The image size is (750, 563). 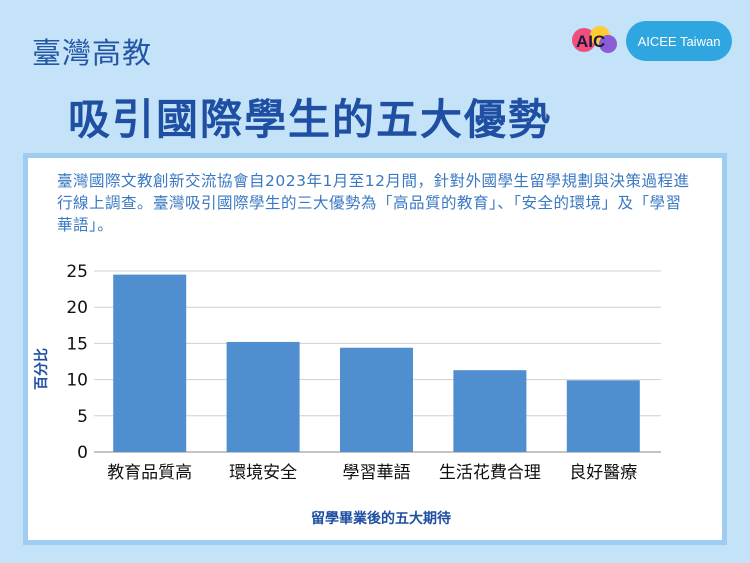 What do you see at coordinates (310, 119) in the screenshot?
I see `page-title: 吸引國際學生的五大優勢` at bounding box center [310, 119].